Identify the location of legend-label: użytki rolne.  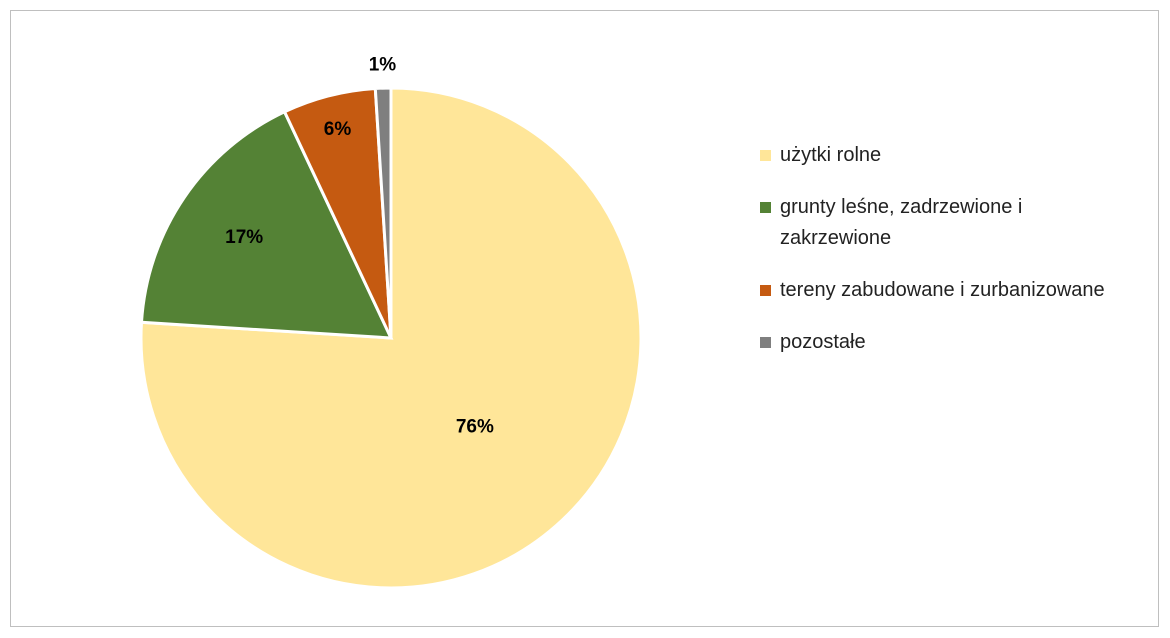
(831, 155).